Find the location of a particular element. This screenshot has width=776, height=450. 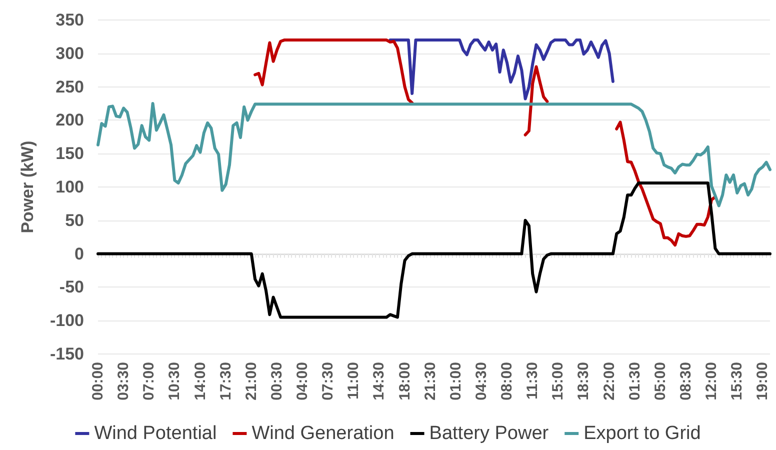

x-tick-label: 03:30 is located at coordinates (123, 381).